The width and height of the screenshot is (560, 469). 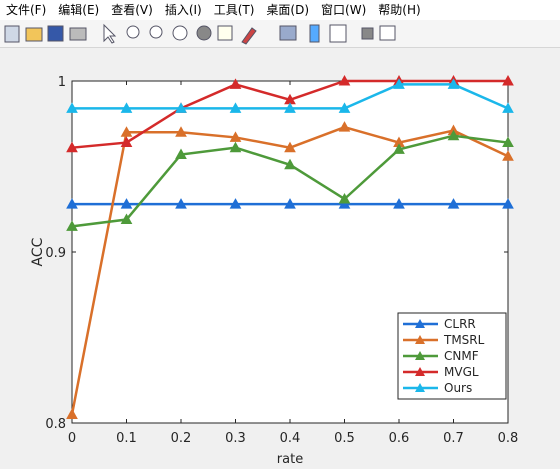 What do you see at coordinates (314, 33) in the screenshot?
I see `icon-colorbar` at bounding box center [314, 33].